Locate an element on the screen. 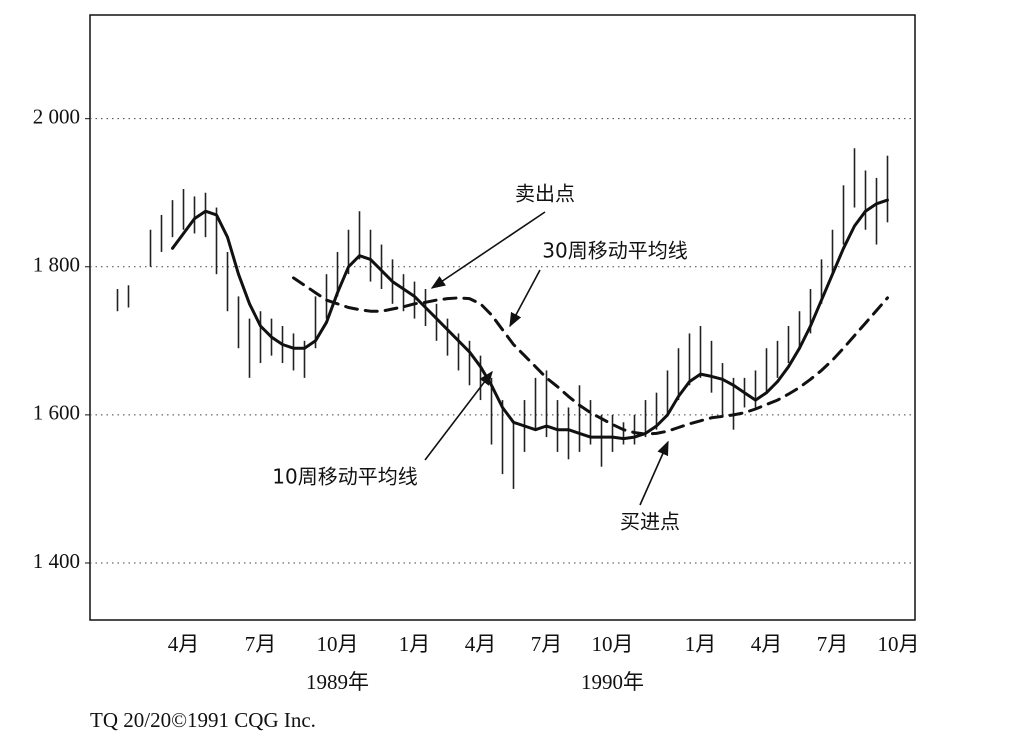  annotation: 10周移动平均线 is located at coordinates (344, 477).